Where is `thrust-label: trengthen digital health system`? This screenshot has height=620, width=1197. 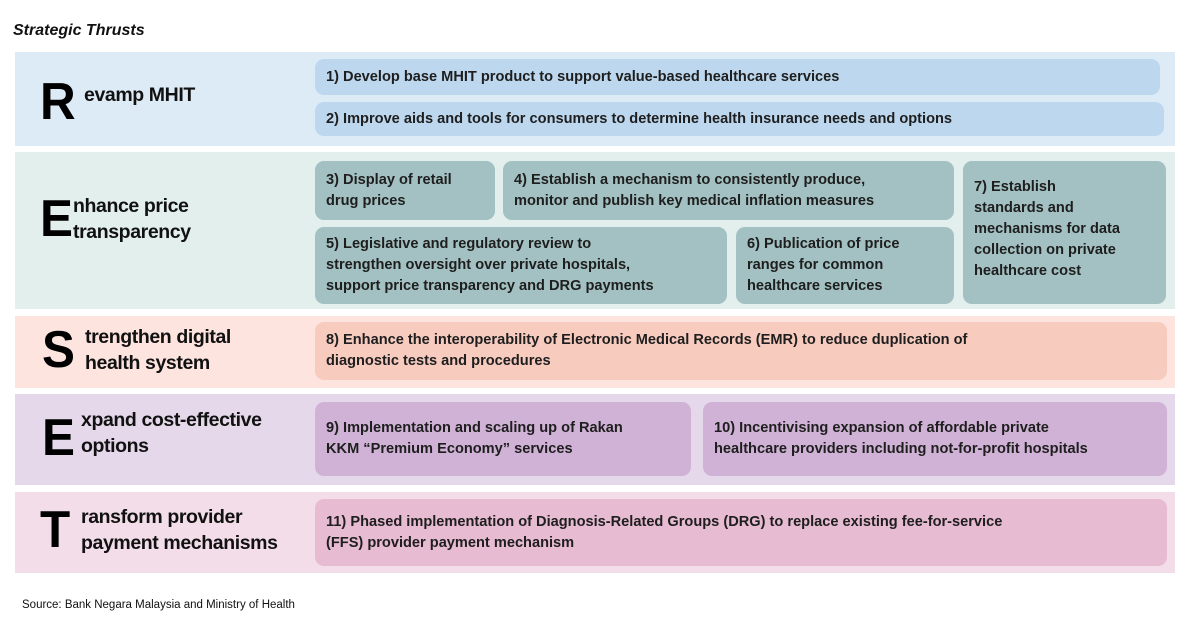 thrust-label: trengthen digital health system is located at coordinates (158, 350).